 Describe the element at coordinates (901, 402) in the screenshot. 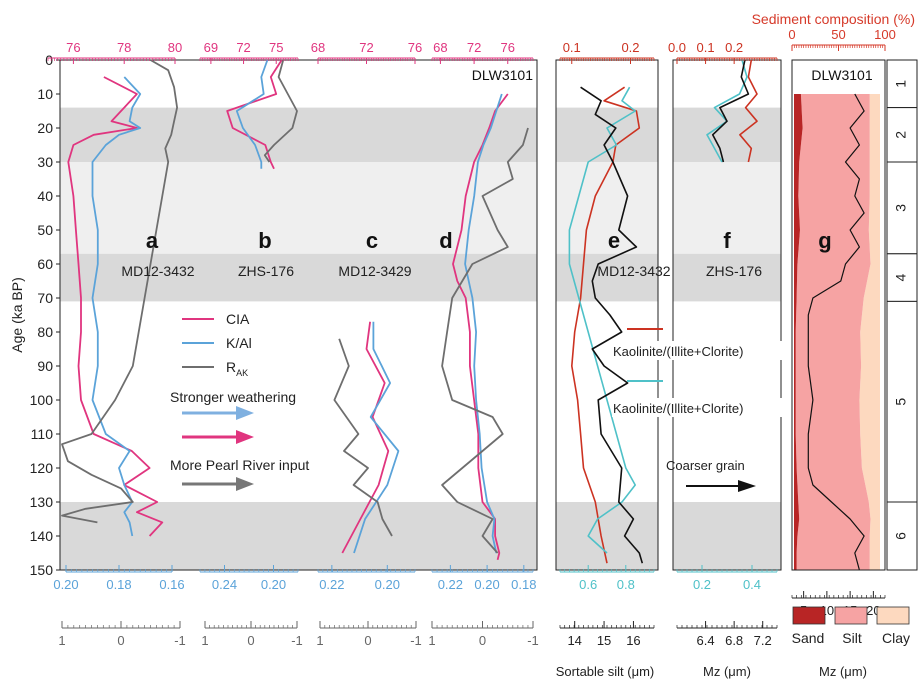

I see `stage-label-5: 5` at that location.